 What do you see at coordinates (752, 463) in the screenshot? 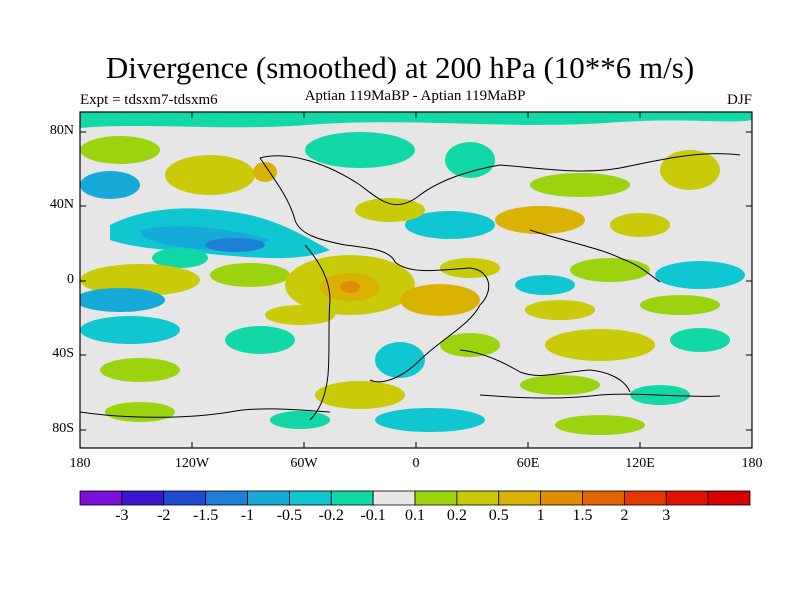
I see `lon-label-180e: 180` at bounding box center [752, 463].